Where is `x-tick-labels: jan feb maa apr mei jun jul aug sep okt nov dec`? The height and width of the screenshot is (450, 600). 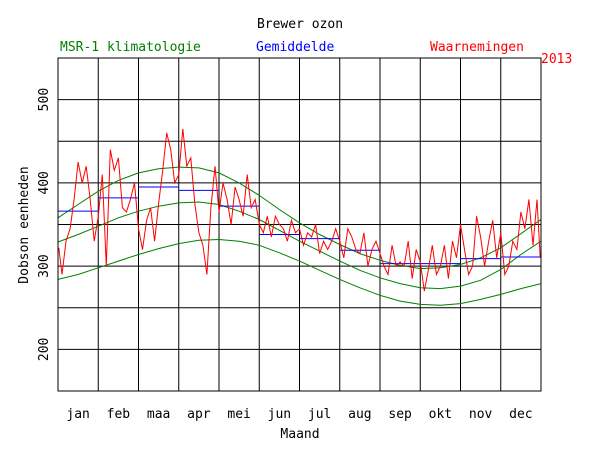
x-tick-labels: jan feb maa apr mei jun jul aug sep okt nov dec is located at coordinates (299, 414).